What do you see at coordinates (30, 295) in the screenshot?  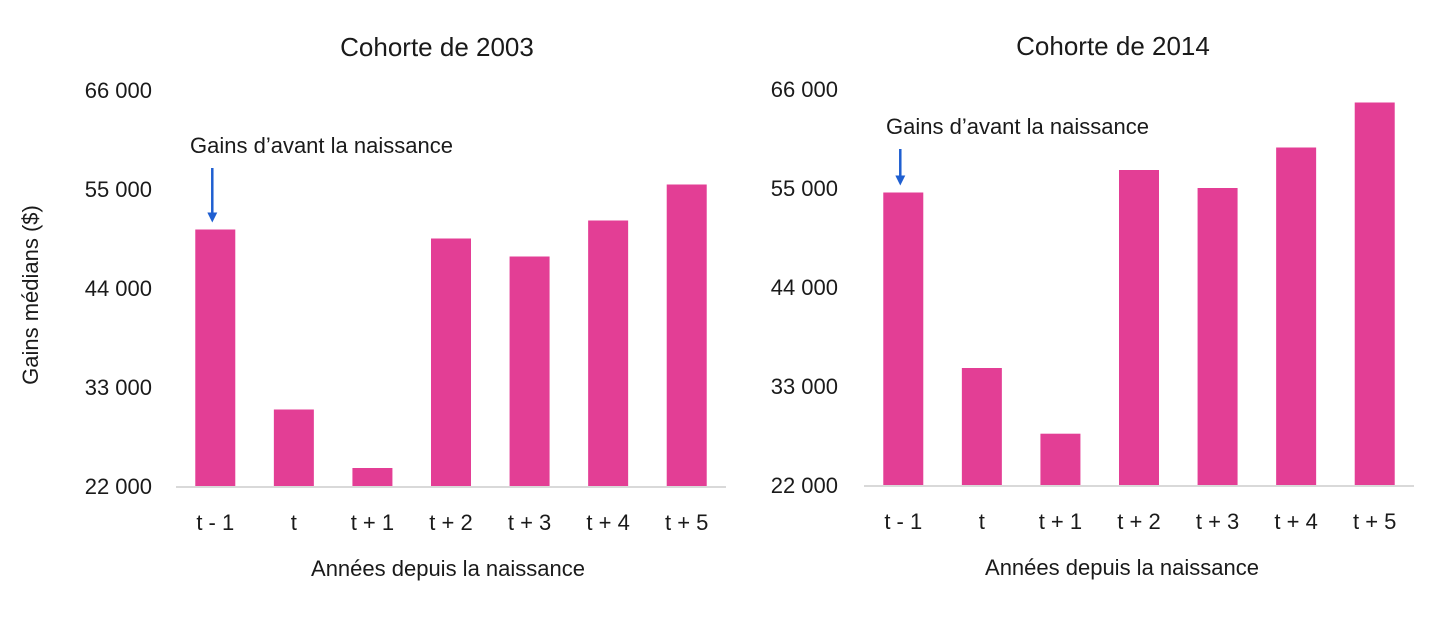 I see `y-axis-label: Gains médians ($)` at bounding box center [30, 295].